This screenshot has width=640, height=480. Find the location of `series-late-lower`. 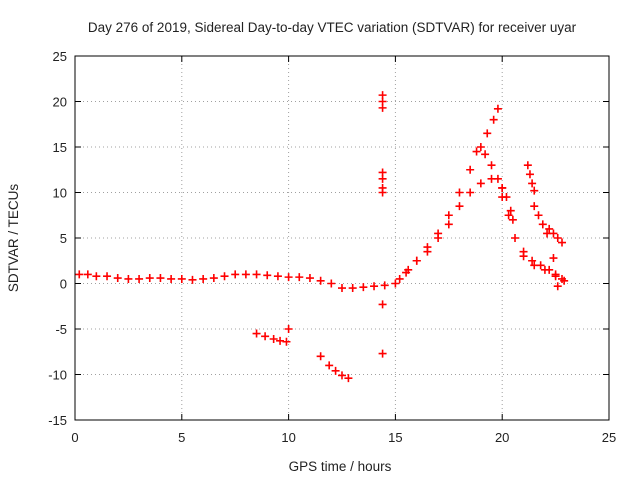

series-late-lower is located at coordinates (543, 271).